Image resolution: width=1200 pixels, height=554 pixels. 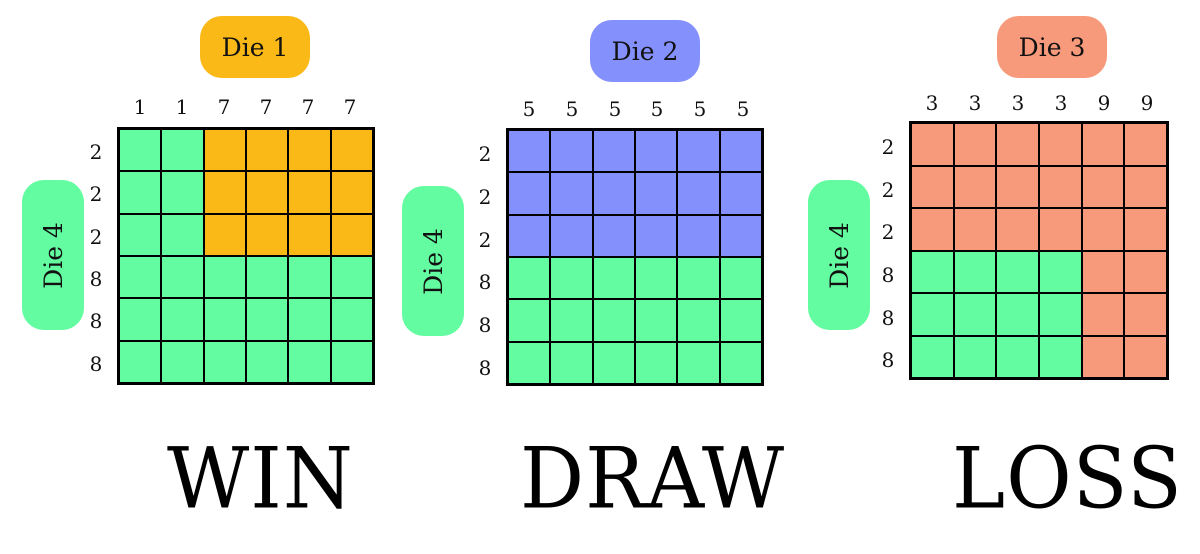 What do you see at coordinates (1147, 103) in the screenshot?
I see `column-face-label: 9` at bounding box center [1147, 103].